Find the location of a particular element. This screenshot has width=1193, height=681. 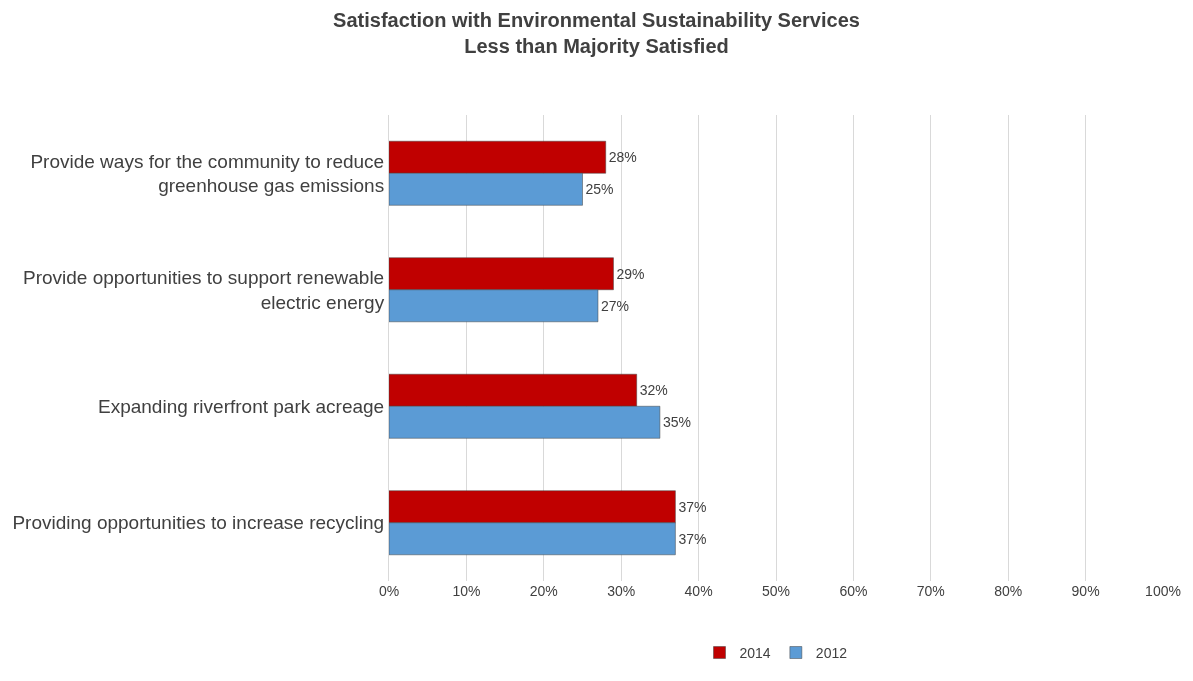

x-tick-label: 80% is located at coordinates (1008, 591).